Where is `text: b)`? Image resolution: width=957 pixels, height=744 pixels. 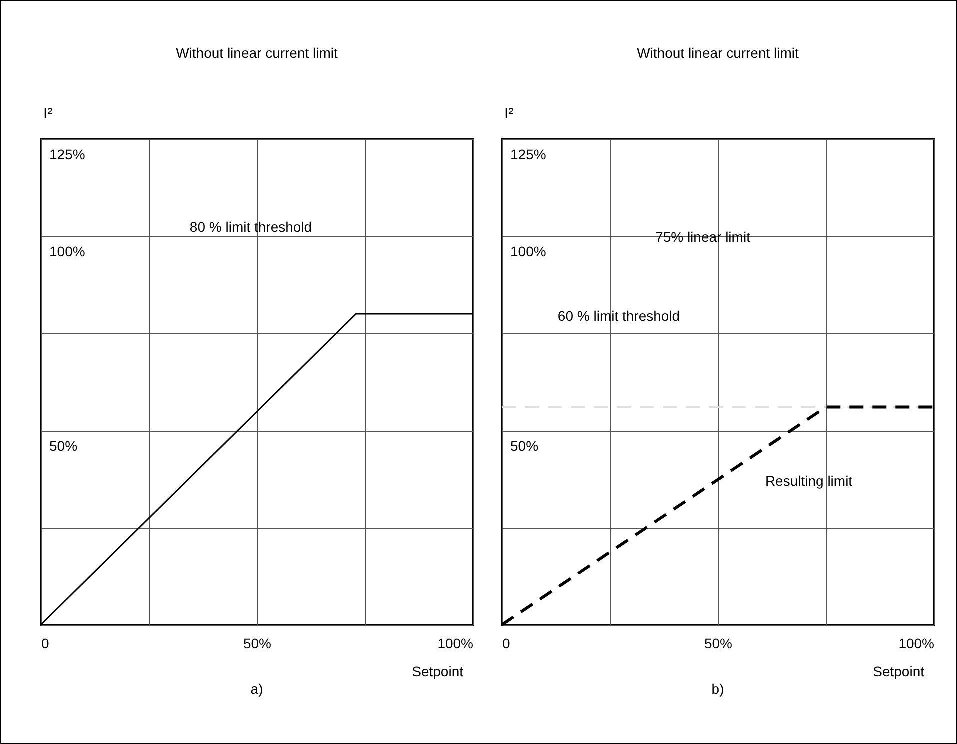
text: b) is located at coordinates (718, 689).